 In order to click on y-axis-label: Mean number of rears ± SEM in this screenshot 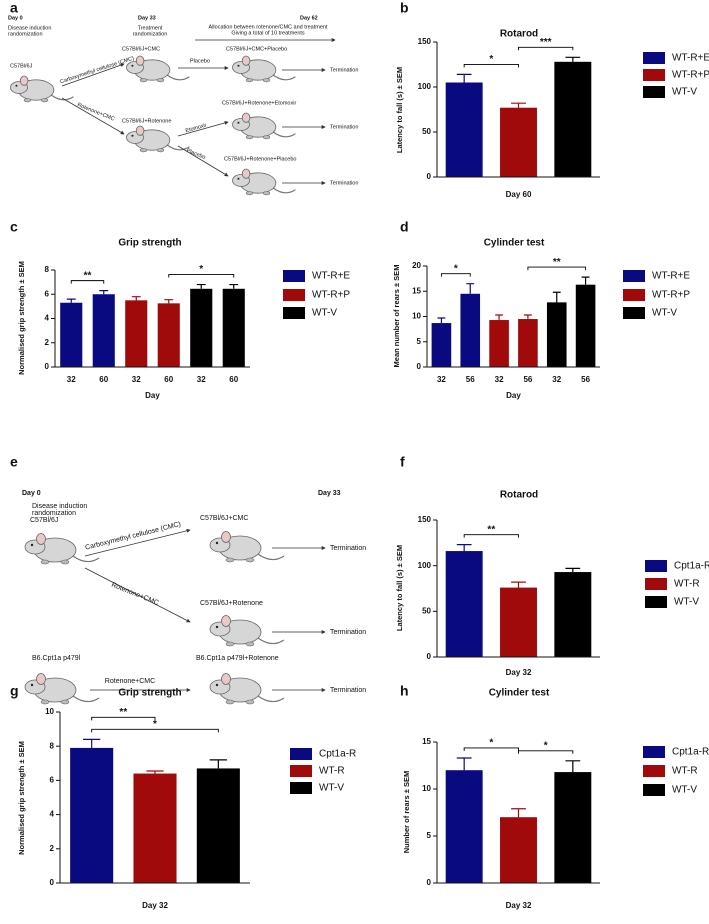, I will do `click(396, 316)`.